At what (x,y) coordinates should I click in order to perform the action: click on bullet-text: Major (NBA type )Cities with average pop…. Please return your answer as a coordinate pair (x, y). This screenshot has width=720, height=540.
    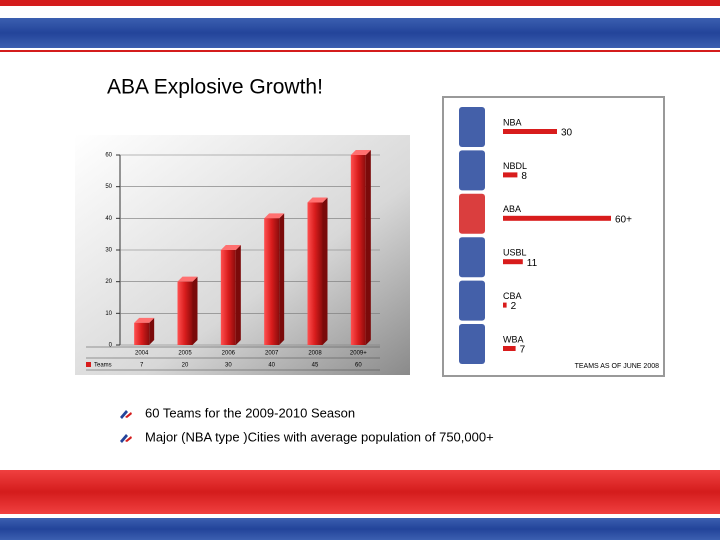
    Looking at the image, I should click on (319, 436).